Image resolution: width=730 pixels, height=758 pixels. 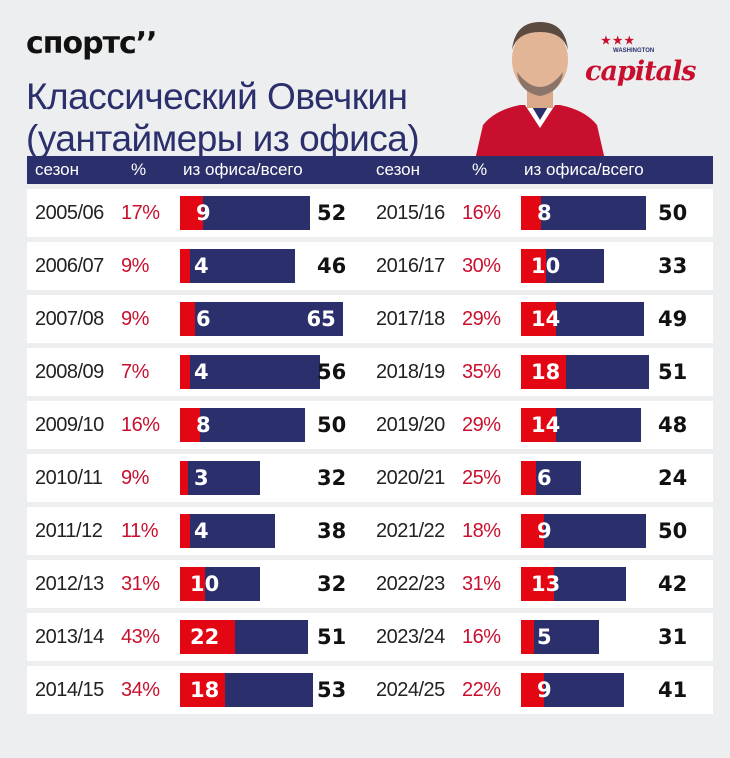 I want to click on table-row: 2014/15 34% 18 53, so click(x=199, y=690).